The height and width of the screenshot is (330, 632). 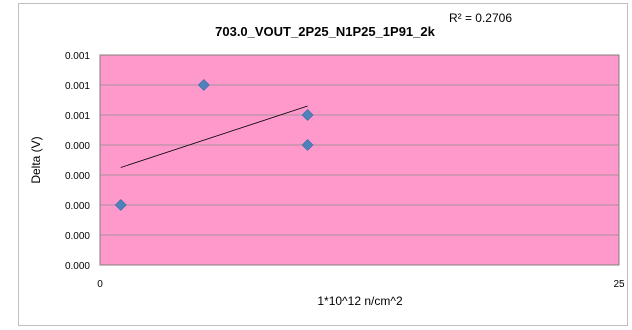 I want to click on trendline, so click(x=214, y=136).